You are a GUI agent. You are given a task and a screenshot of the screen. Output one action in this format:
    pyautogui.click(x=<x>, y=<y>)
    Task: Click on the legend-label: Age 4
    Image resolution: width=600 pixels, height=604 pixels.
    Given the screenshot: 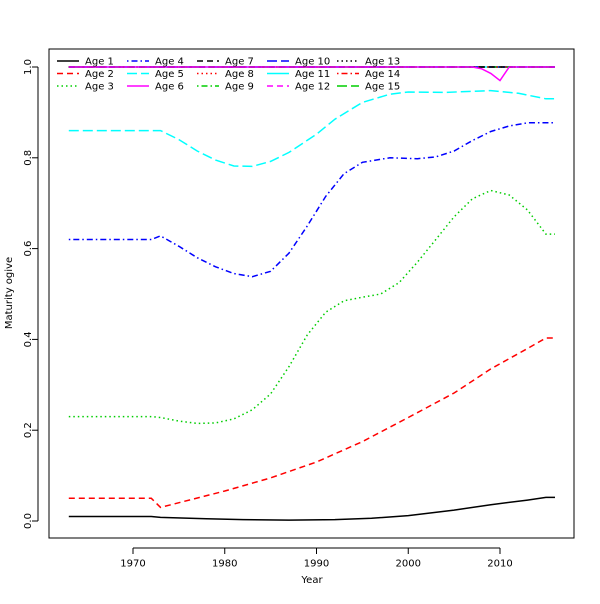 What is the action you would take?
    pyautogui.click(x=169, y=62)
    